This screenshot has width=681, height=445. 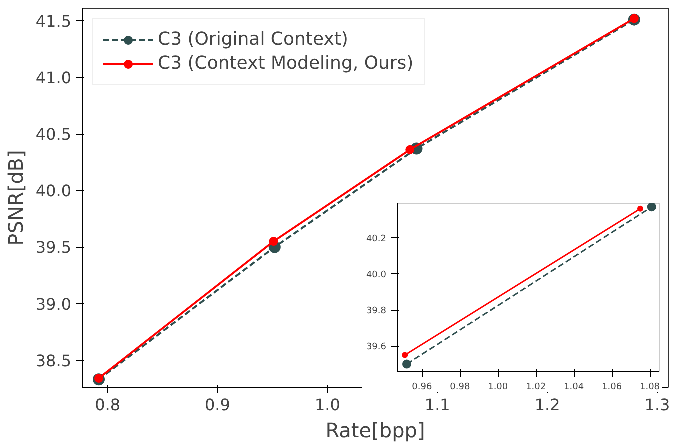 What do you see at coordinates (547, 405) in the screenshot?
I see `x-tick-label: 1.2` at bounding box center [547, 405].